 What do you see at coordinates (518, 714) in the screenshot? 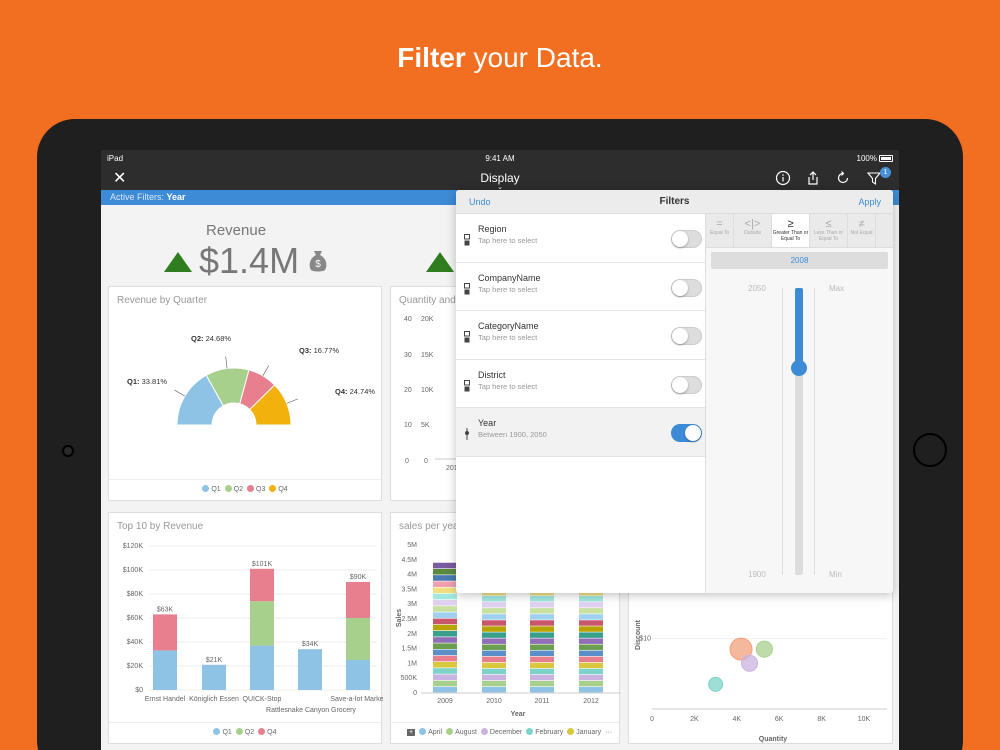
I see `x-axis-label: Year` at bounding box center [518, 714].